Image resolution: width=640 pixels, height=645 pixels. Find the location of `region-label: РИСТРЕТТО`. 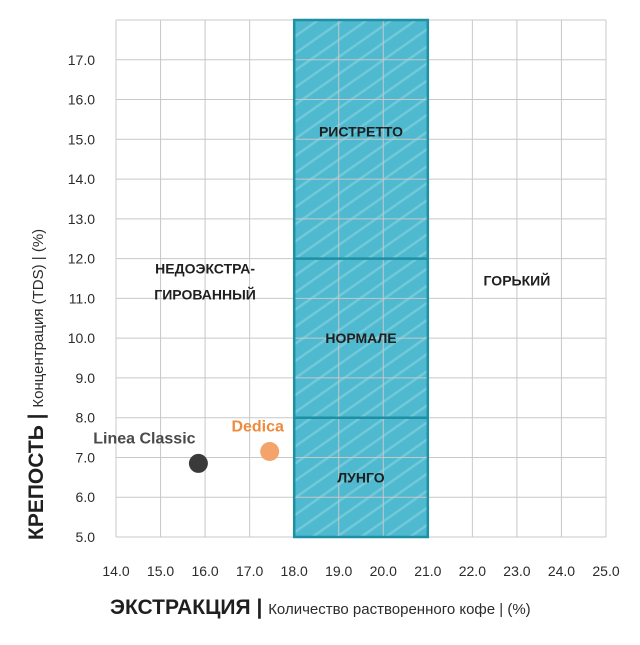

region-label: РИСТРЕТТО is located at coordinates (361, 131).